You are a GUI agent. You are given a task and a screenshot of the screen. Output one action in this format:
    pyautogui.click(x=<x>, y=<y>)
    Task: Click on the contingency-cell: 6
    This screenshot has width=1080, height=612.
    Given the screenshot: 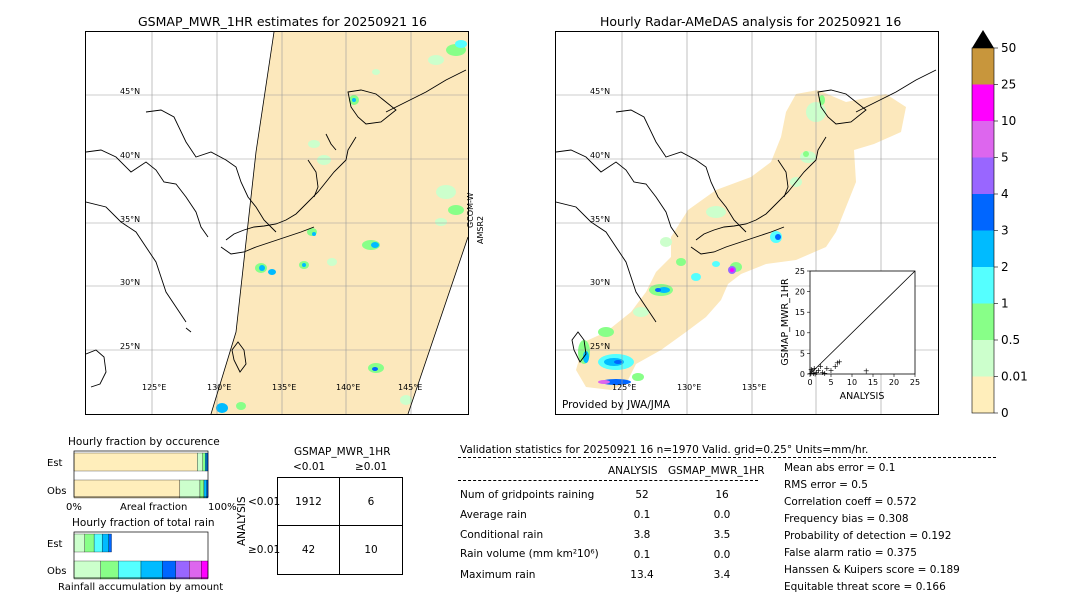 What is the action you would take?
    pyautogui.click(x=371, y=502)
    